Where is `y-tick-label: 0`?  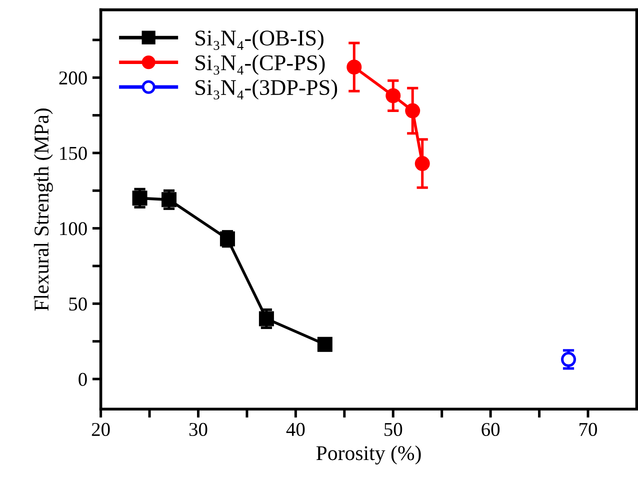 y-tick-label: 0 is located at coordinates (82, 379).